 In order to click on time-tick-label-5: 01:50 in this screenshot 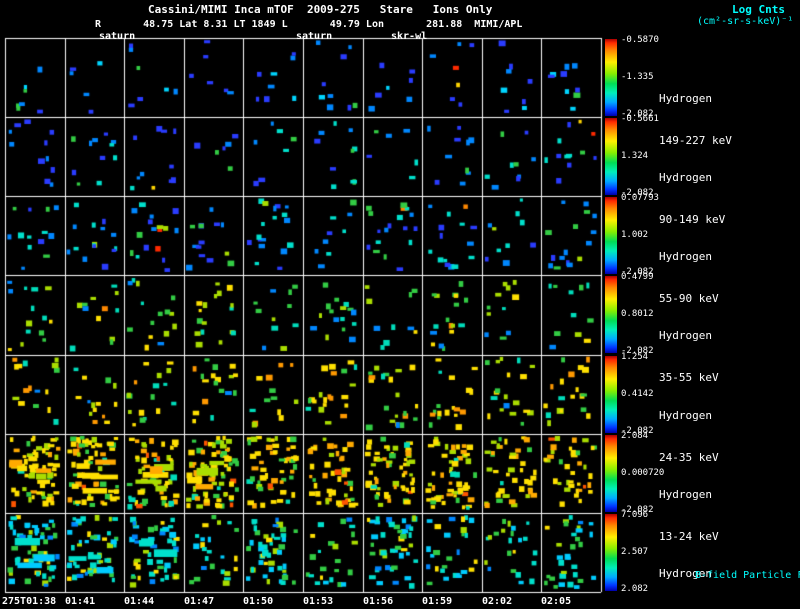, I will do `click(258, 601)`.